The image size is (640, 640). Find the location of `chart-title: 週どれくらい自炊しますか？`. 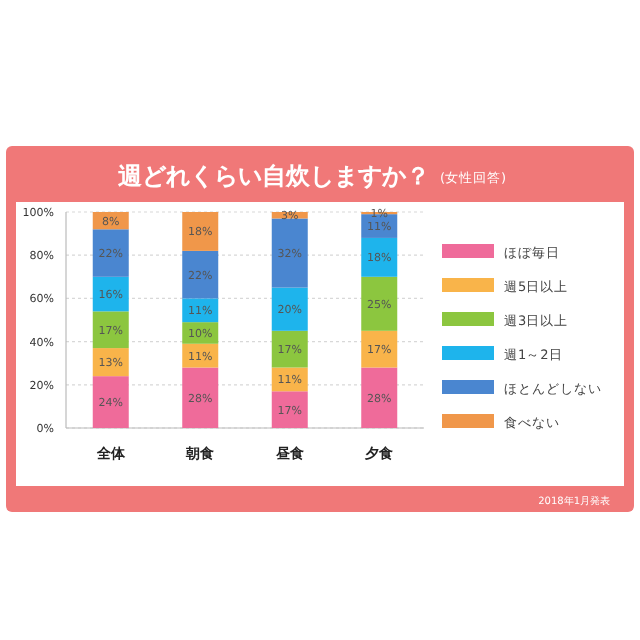

chart-title: 週どれくらい自炊しますか？ is located at coordinates (273, 176).